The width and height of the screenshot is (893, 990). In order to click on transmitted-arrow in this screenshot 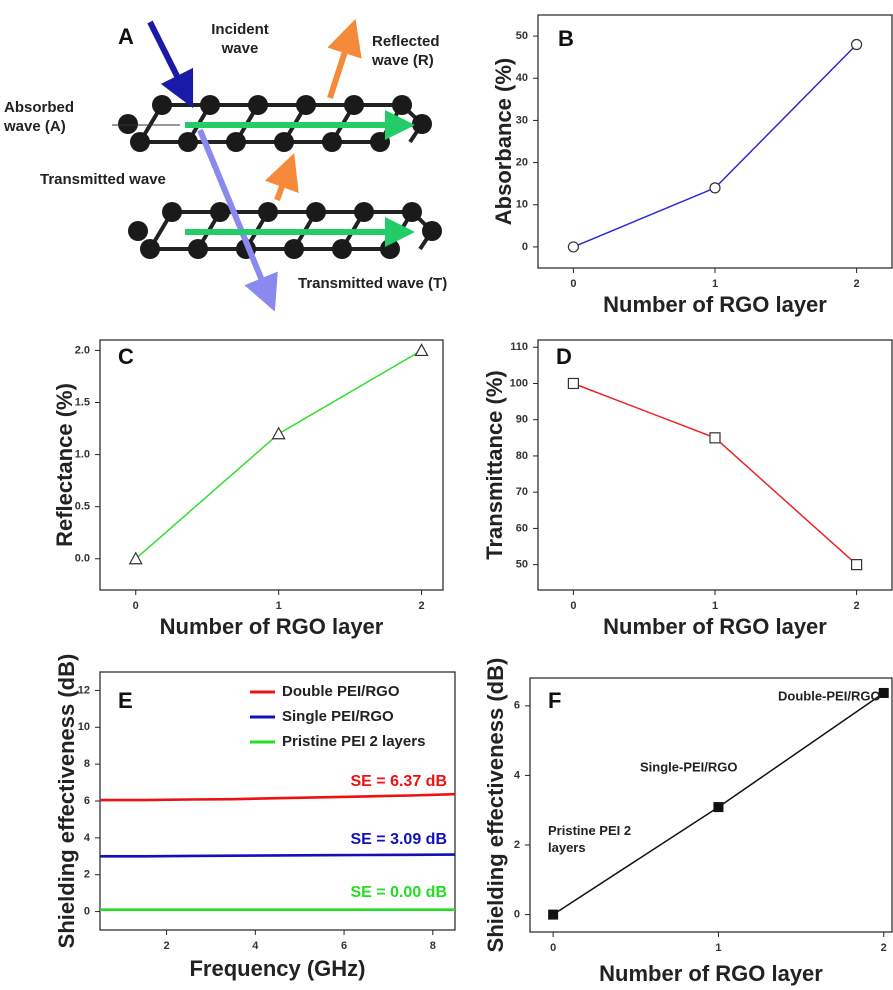, I will do `click(237, 220)`.